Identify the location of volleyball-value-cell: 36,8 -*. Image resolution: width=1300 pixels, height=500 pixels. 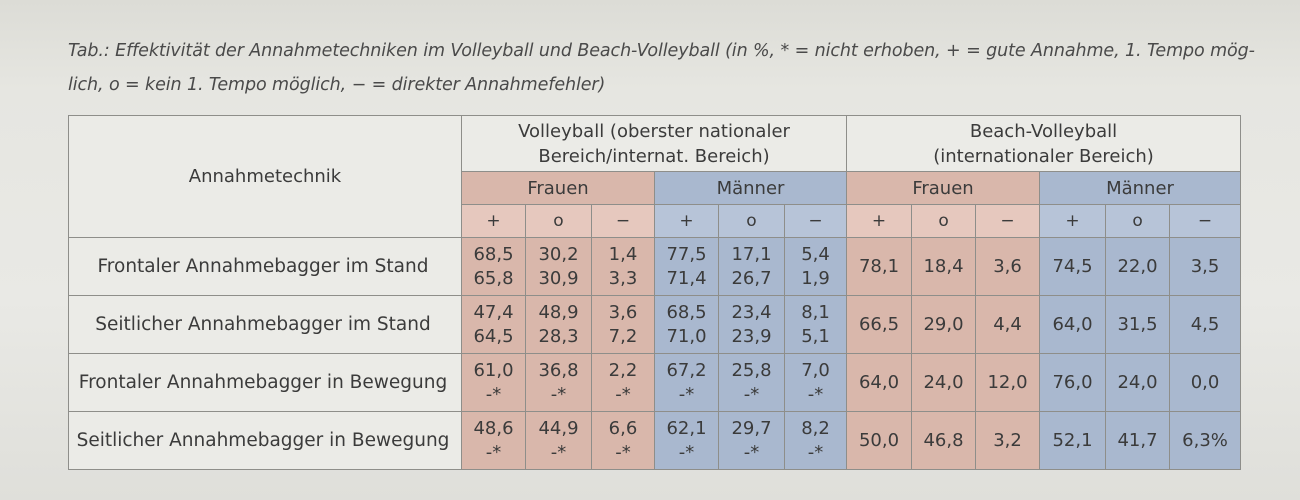
(558, 382).